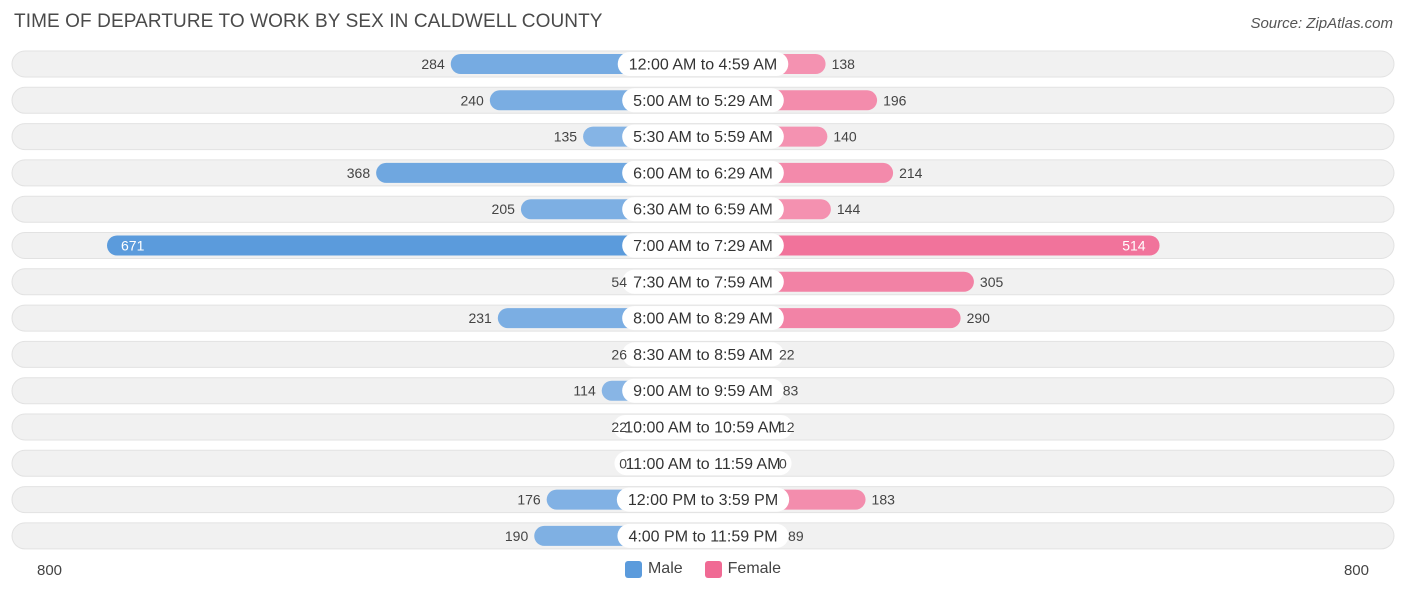 The width and height of the screenshot is (1406, 595). What do you see at coordinates (787, 427) in the screenshot?
I see `value-label-female: 12` at bounding box center [787, 427].